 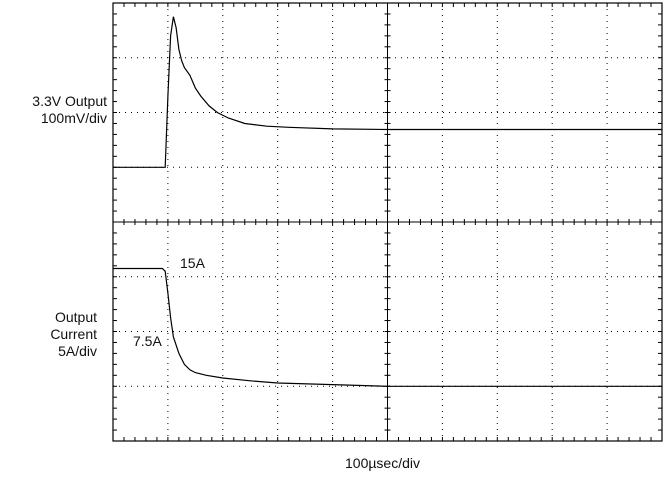 What do you see at coordinates (69, 101) in the screenshot?
I see `voltage-axis-label-line1: 3.3V Output` at bounding box center [69, 101].